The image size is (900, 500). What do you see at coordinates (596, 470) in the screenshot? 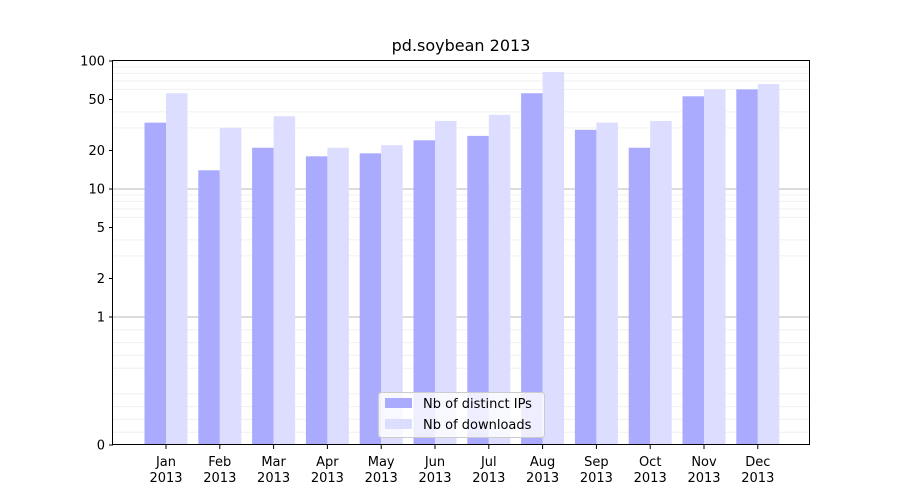
I see `x-tick-label: Sep 2013` at bounding box center [596, 470].